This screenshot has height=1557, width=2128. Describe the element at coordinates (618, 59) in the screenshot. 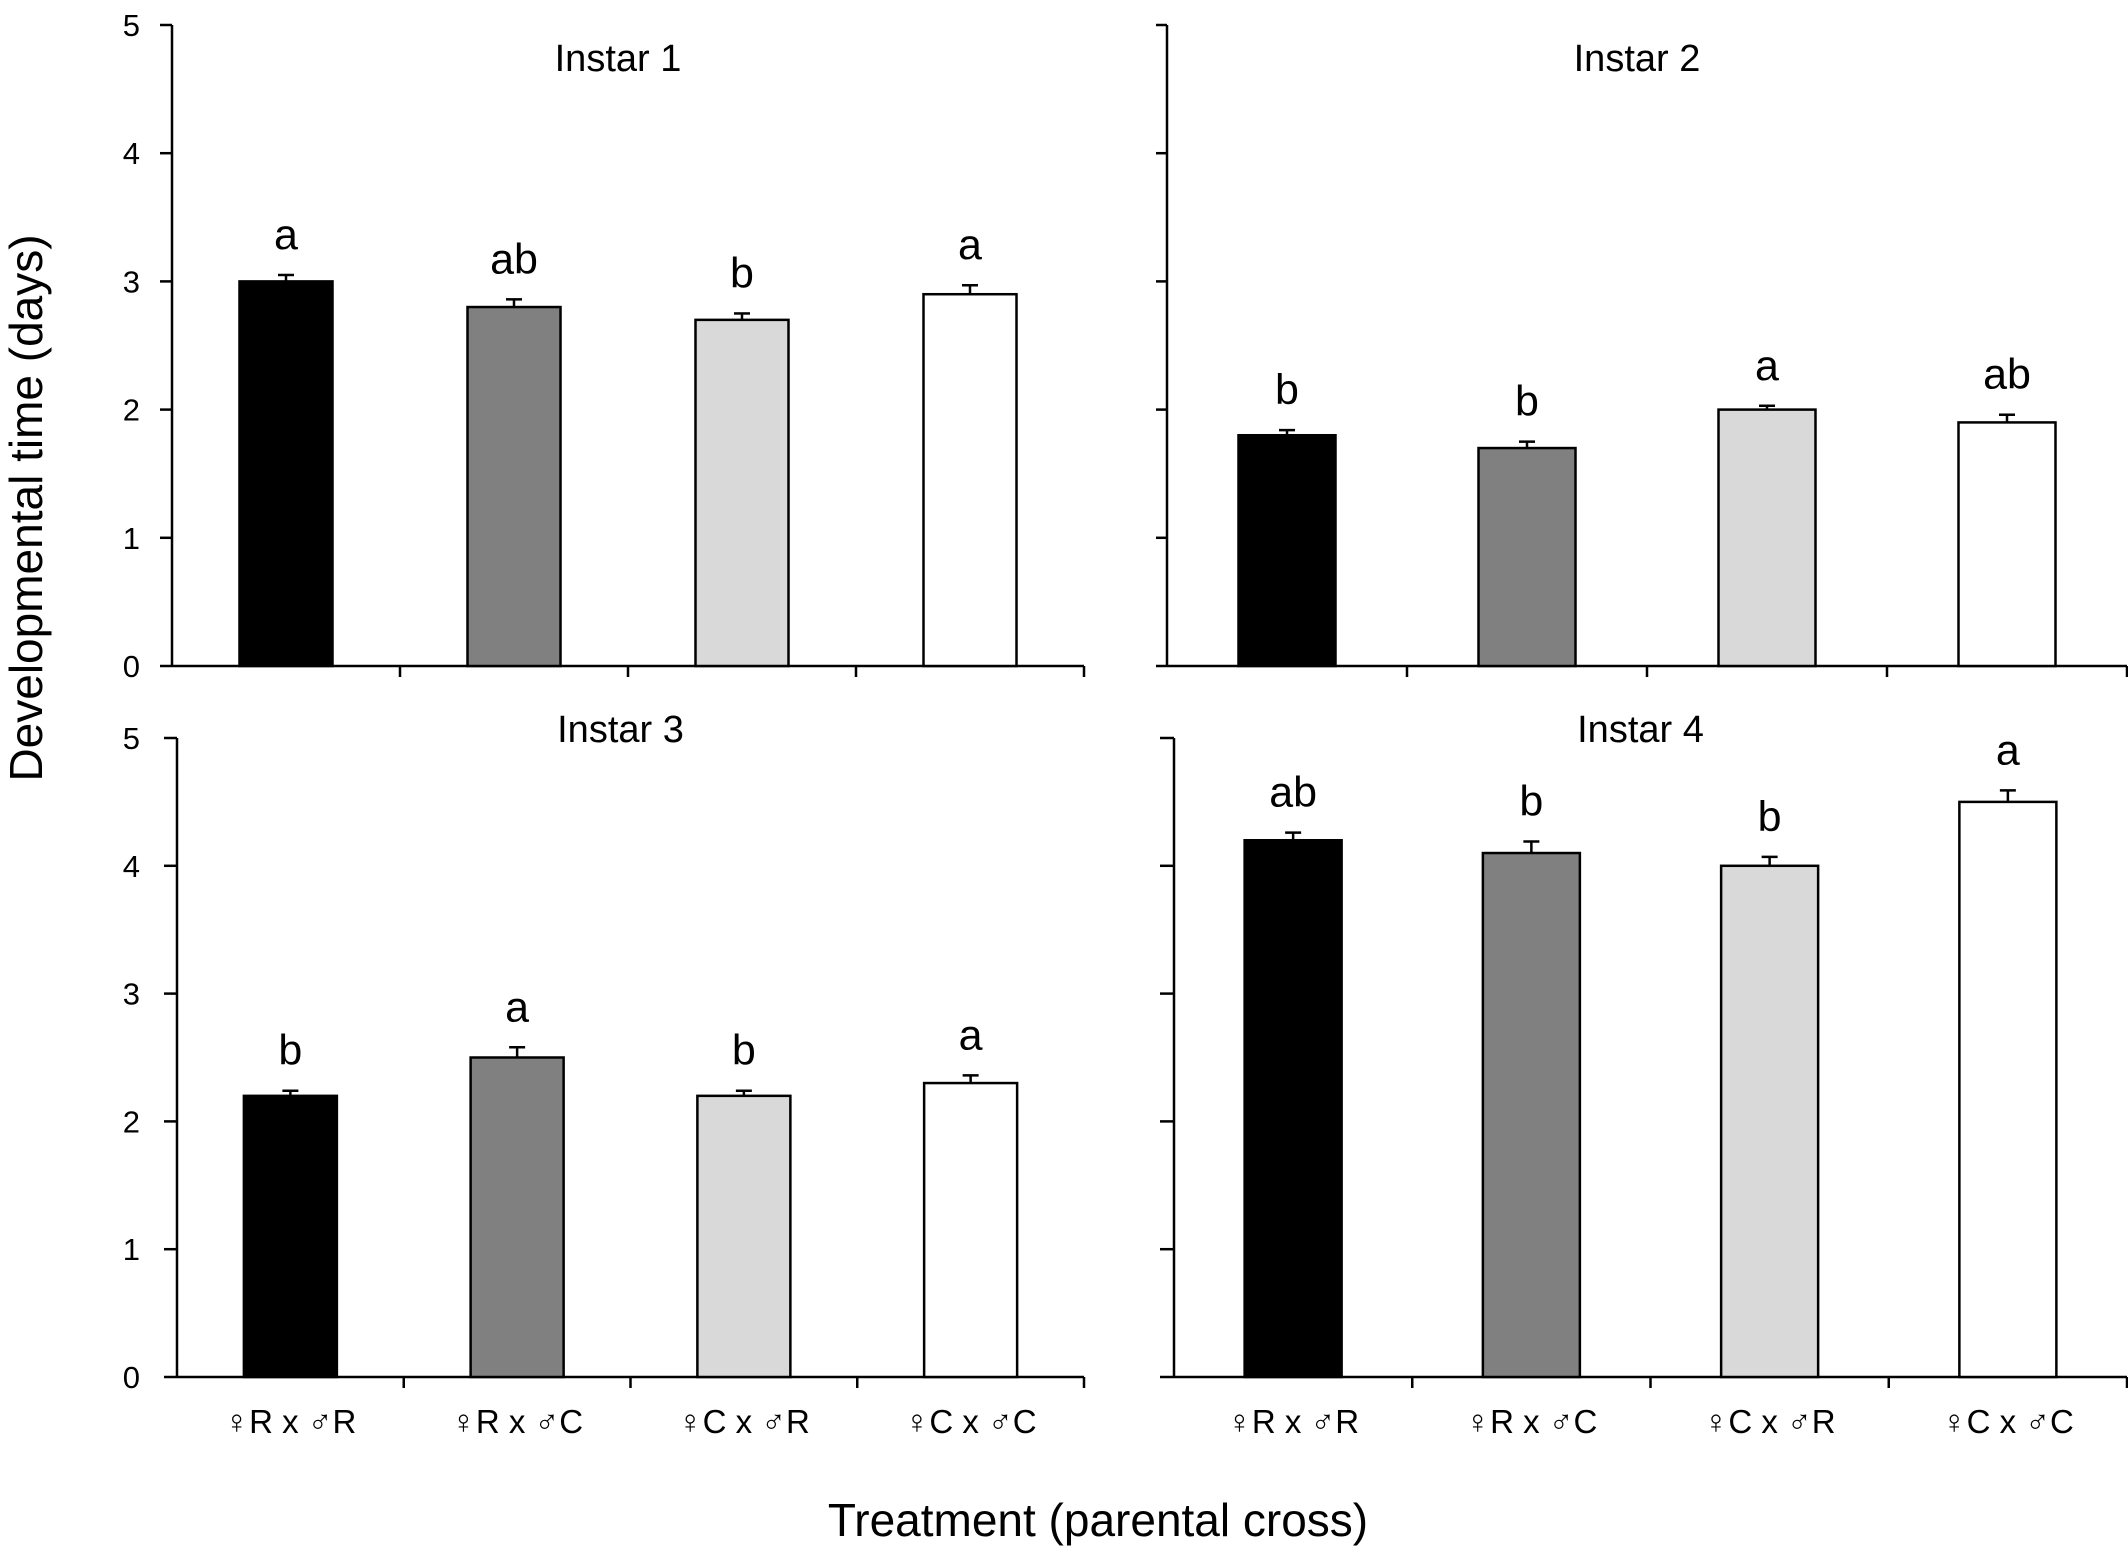

I see `panel-title: Instar 1` at that location.